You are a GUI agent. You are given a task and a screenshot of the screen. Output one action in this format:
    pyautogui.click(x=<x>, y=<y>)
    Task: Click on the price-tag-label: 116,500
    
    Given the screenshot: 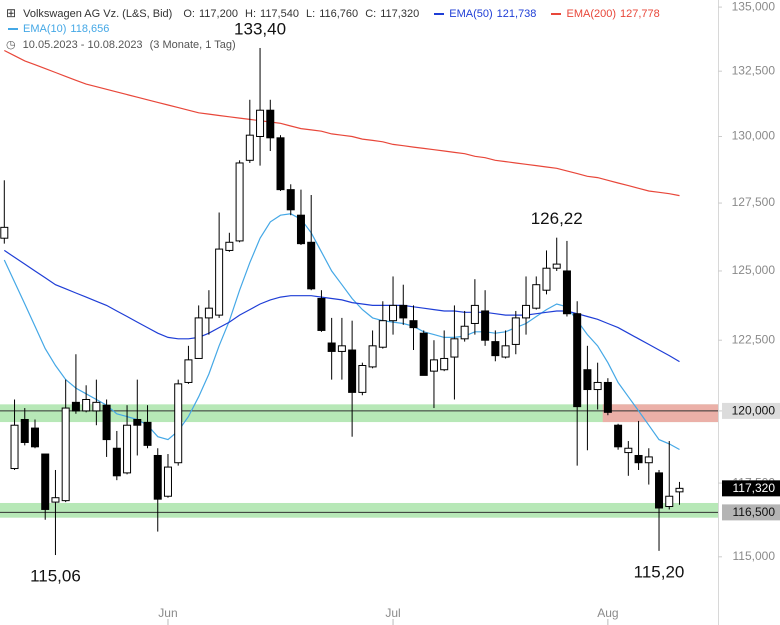 What is the action you would take?
    pyautogui.click(x=754, y=512)
    